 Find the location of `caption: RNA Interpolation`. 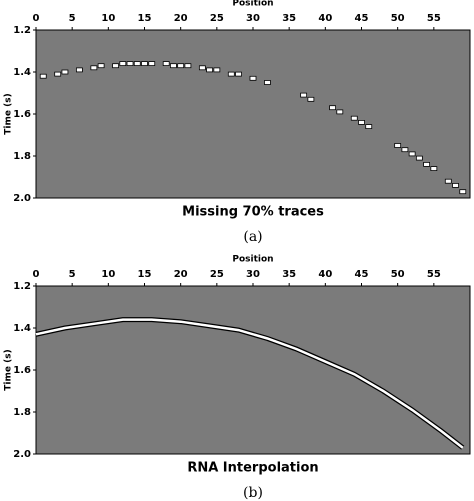

caption: RNA Interpolation is located at coordinates (252, 468).